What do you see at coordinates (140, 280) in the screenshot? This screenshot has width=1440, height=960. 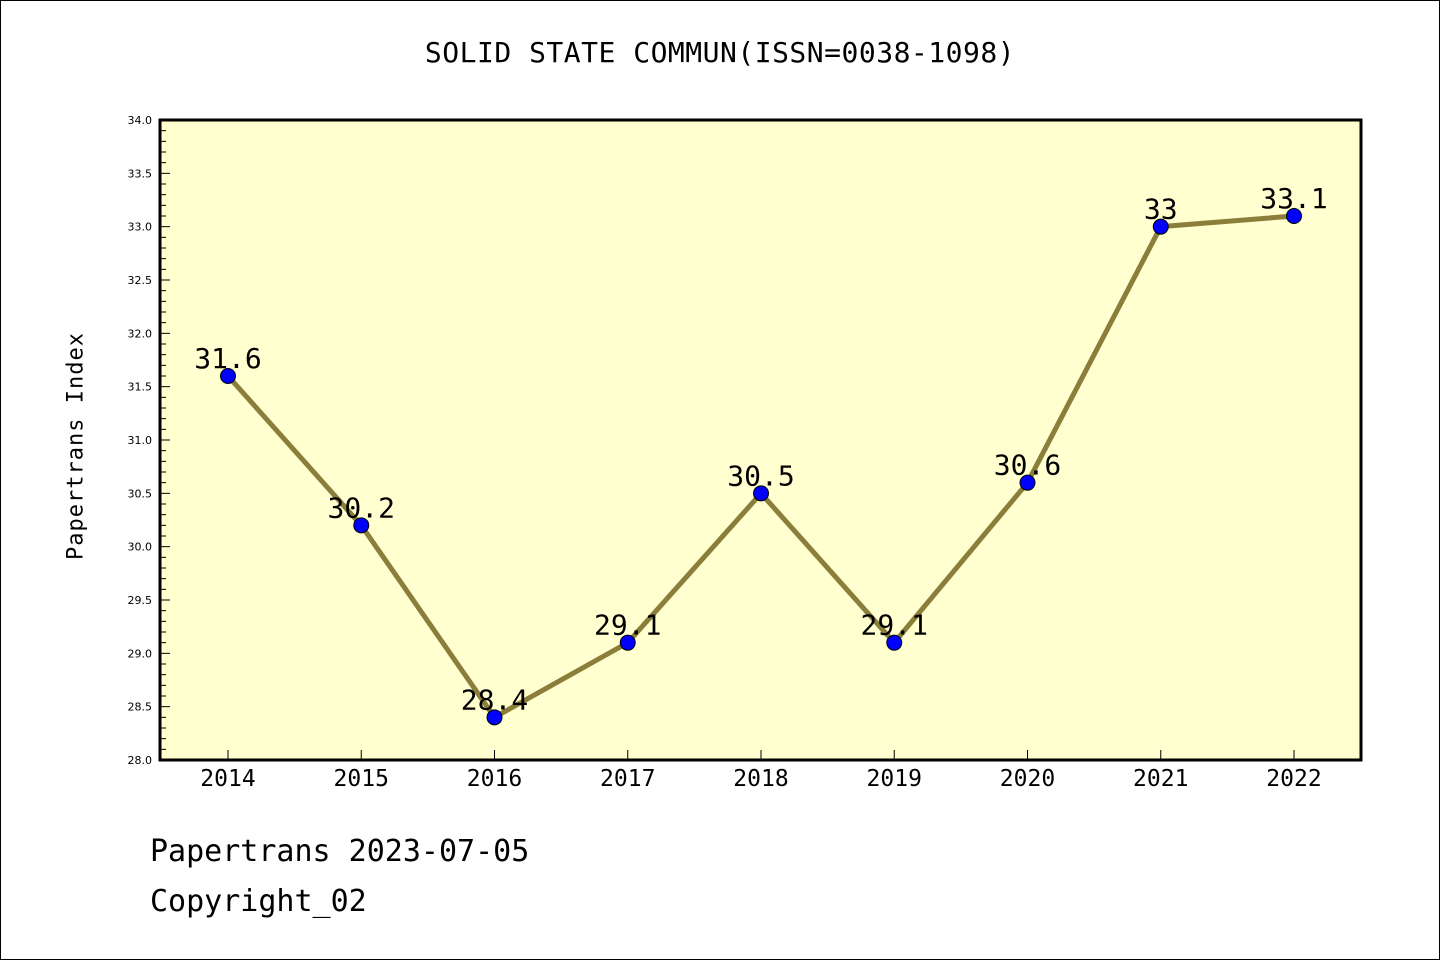 I see `y-tick-label: 32.5` at bounding box center [140, 280].